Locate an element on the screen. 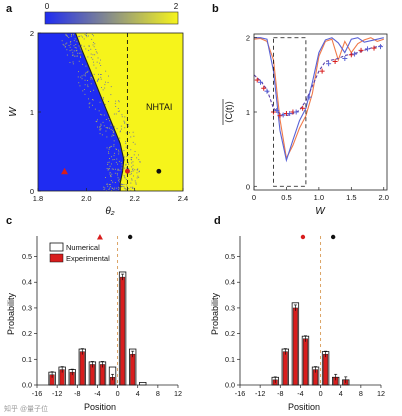 The width and height of the screenshot is (402, 416). panel-d-ytick-label: 0.5 is located at coordinates (230, 256).